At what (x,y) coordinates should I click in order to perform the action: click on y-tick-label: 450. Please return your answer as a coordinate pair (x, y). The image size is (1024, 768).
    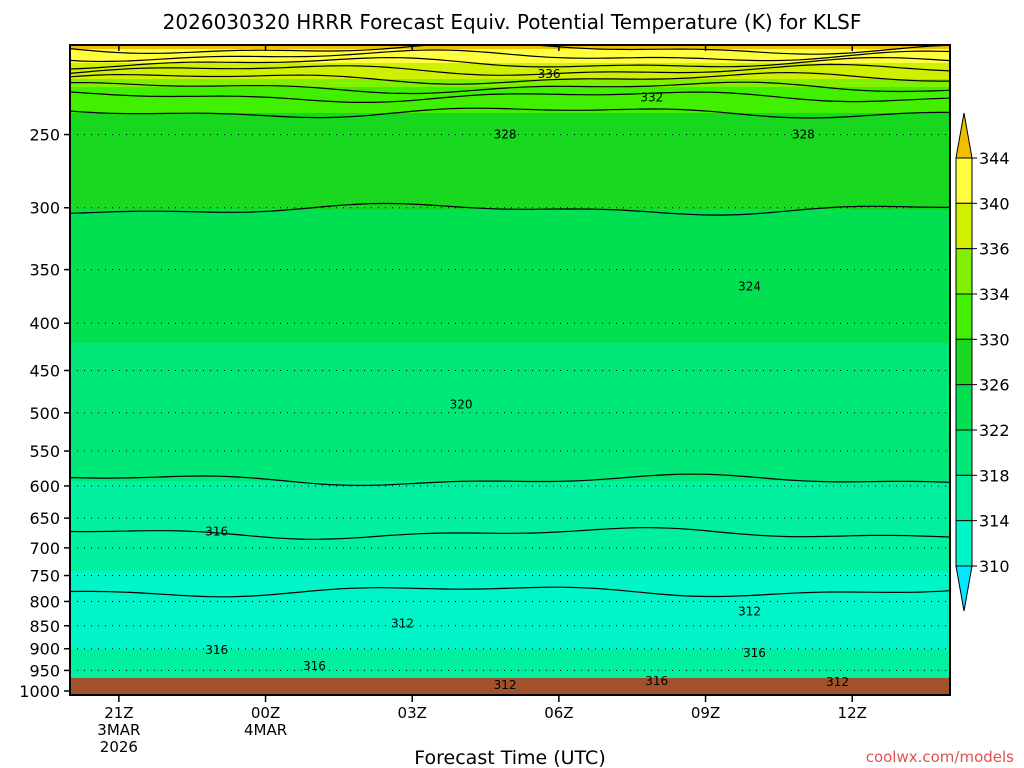
    Looking at the image, I should click on (44, 370).